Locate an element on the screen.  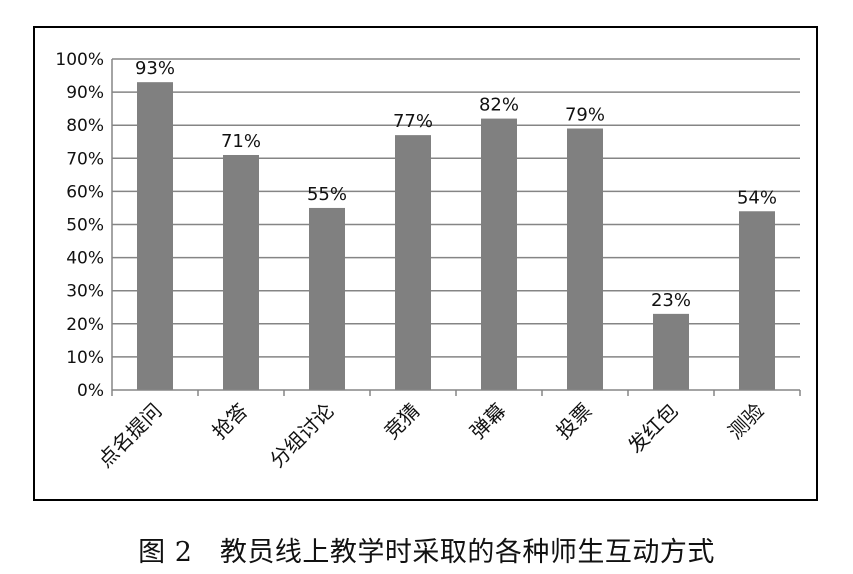
y-tick-label: 90% is located at coordinates (85, 93).